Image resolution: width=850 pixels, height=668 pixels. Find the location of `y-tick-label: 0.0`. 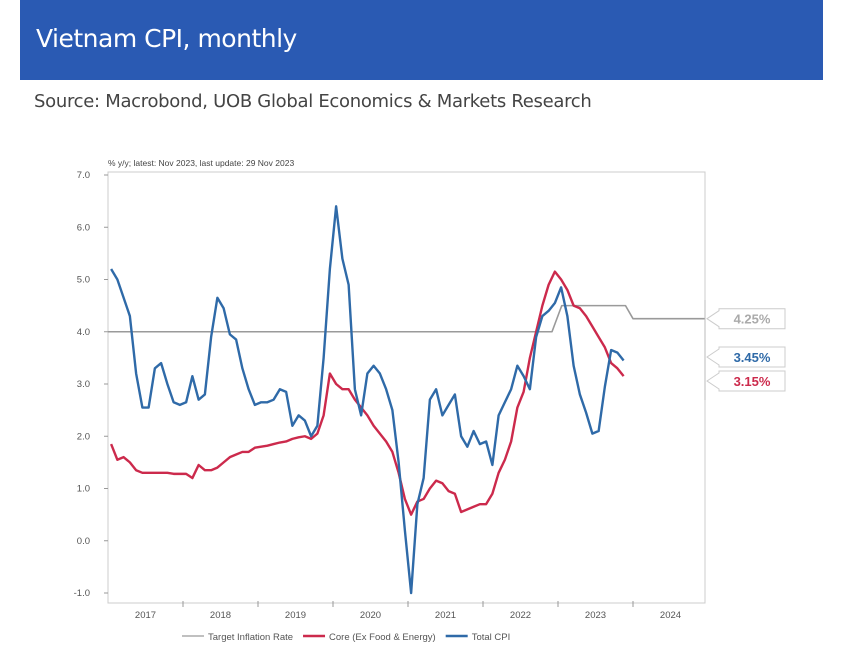

y-tick-label: 0.0 is located at coordinates (83, 541).